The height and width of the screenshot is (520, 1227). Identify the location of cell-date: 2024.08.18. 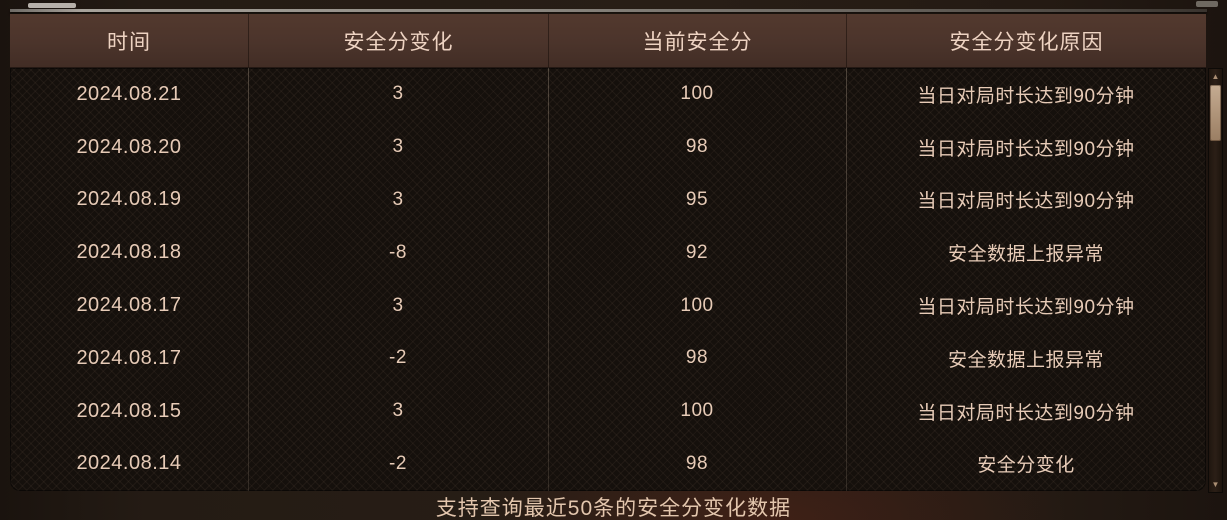
(129, 252).